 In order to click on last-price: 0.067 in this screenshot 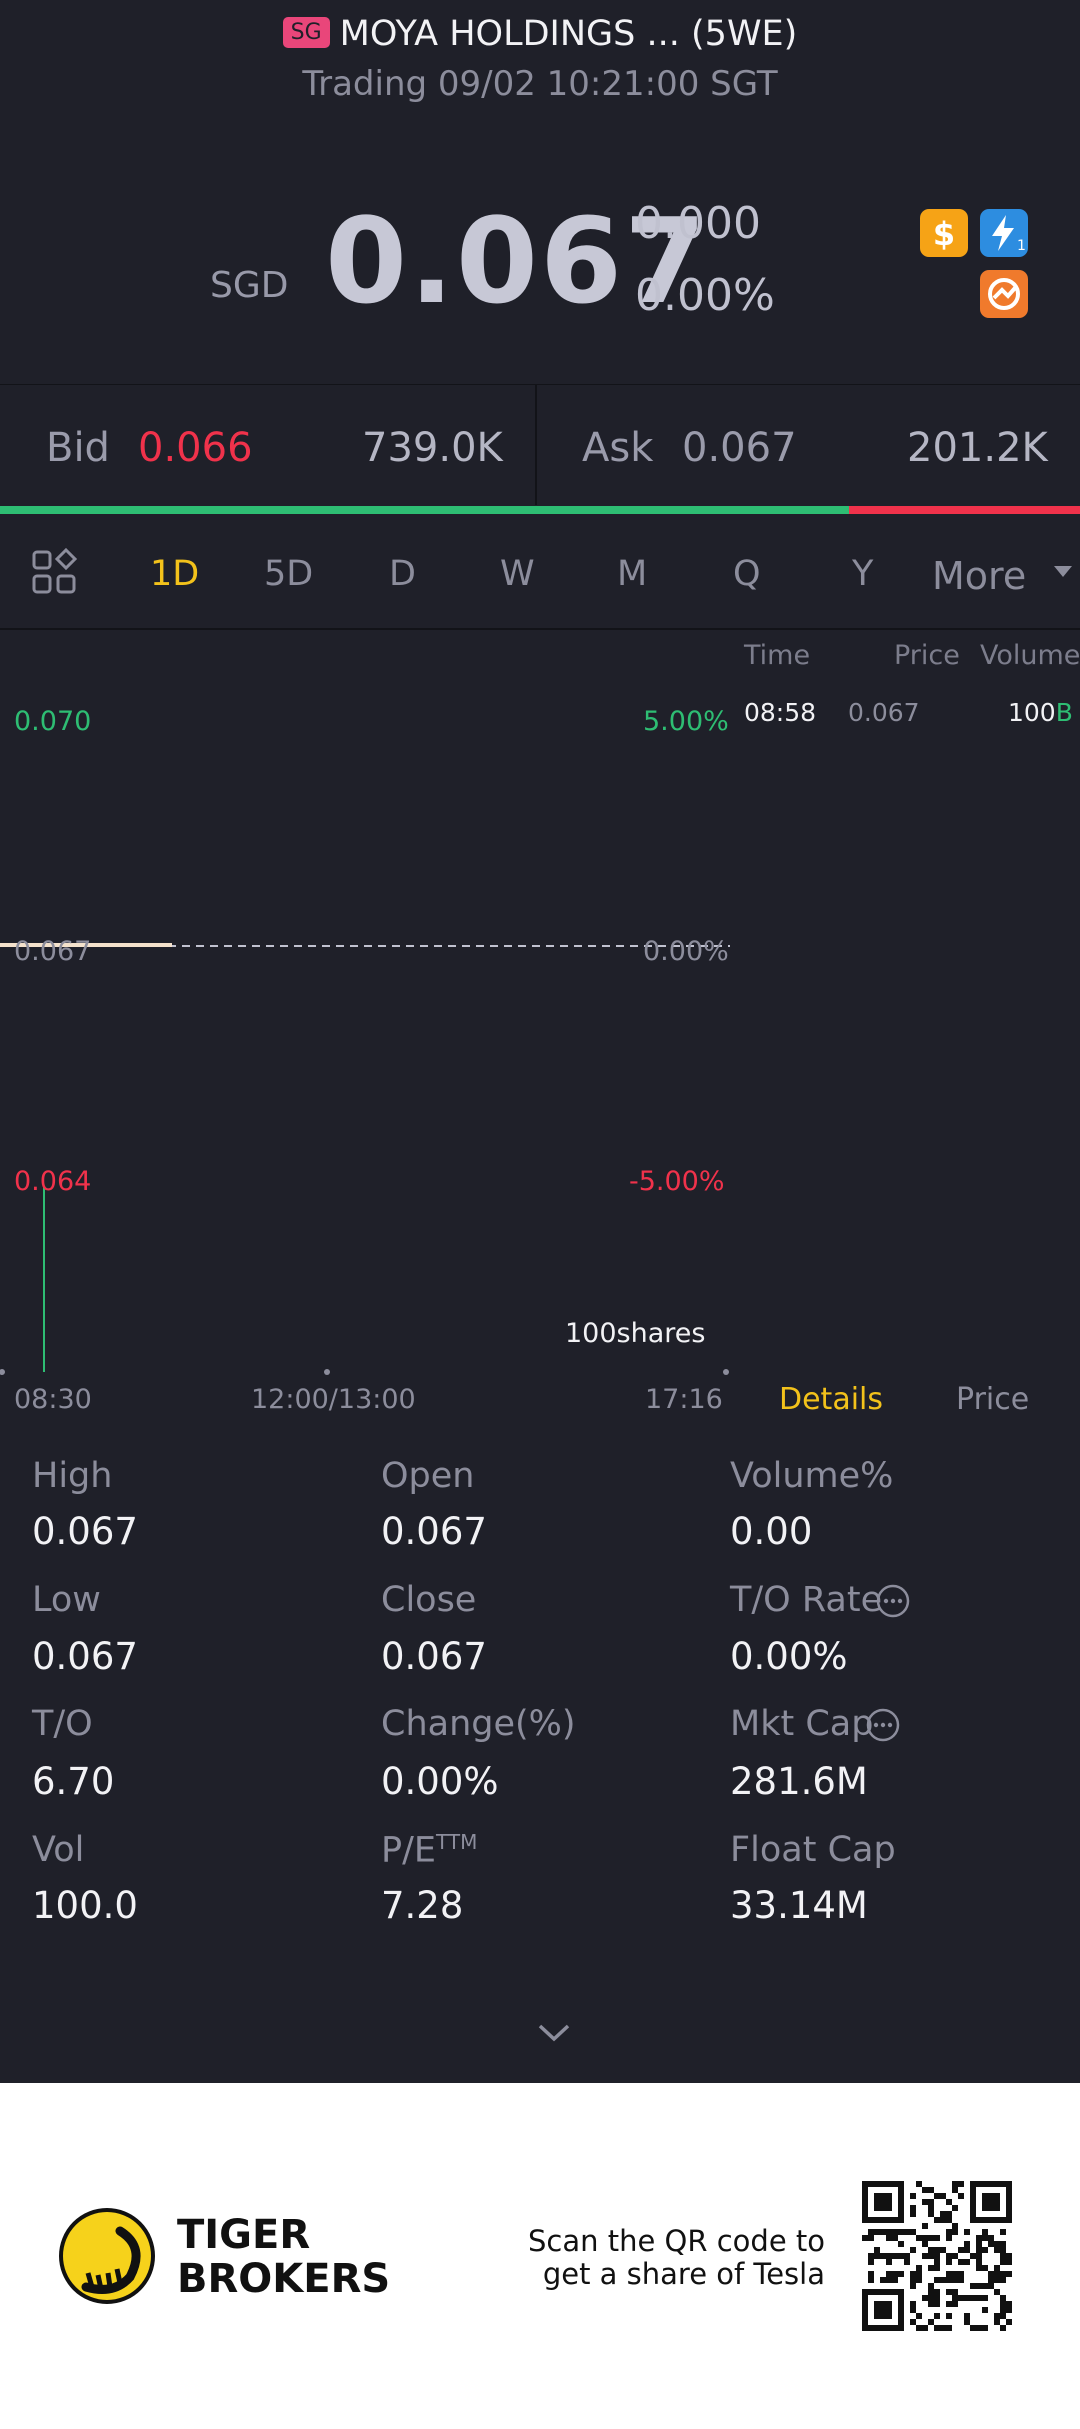, I will do `click(517, 261)`.